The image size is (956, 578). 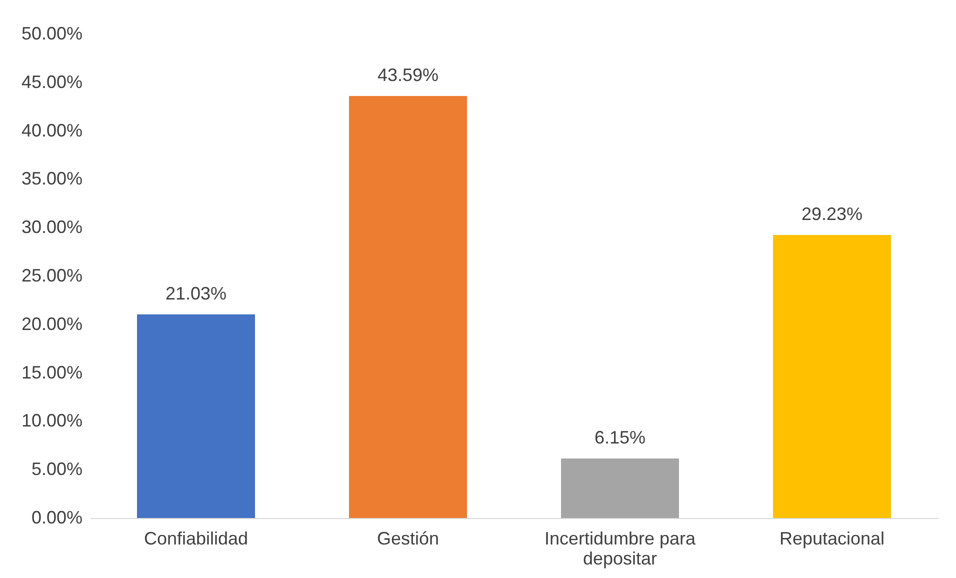 What do you see at coordinates (408, 75) in the screenshot?
I see `data-label: 43.59%` at bounding box center [408, 75].